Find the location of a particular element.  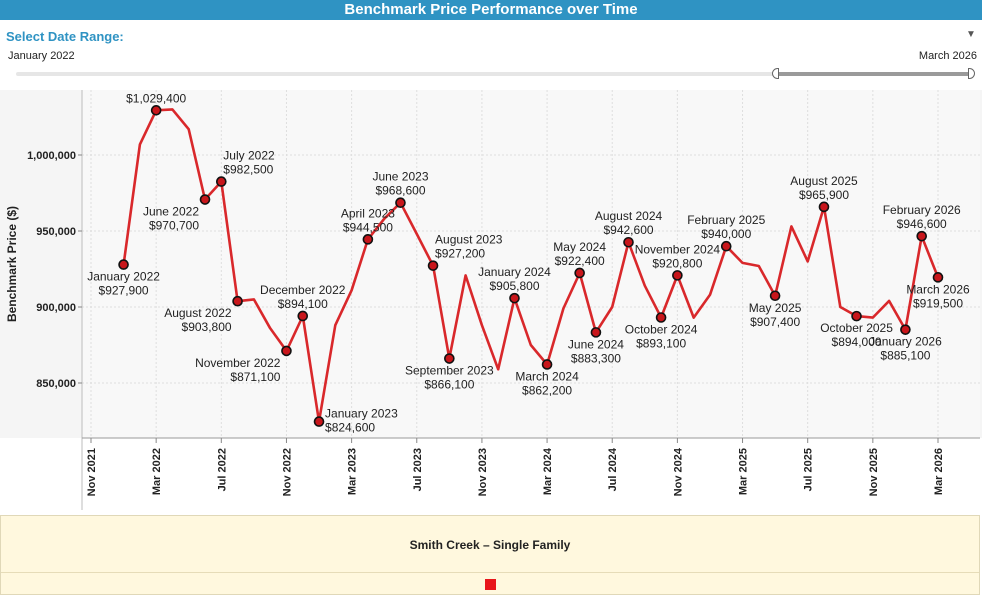

y-tick-label: 900,000 is located at coordinates (56, 308).